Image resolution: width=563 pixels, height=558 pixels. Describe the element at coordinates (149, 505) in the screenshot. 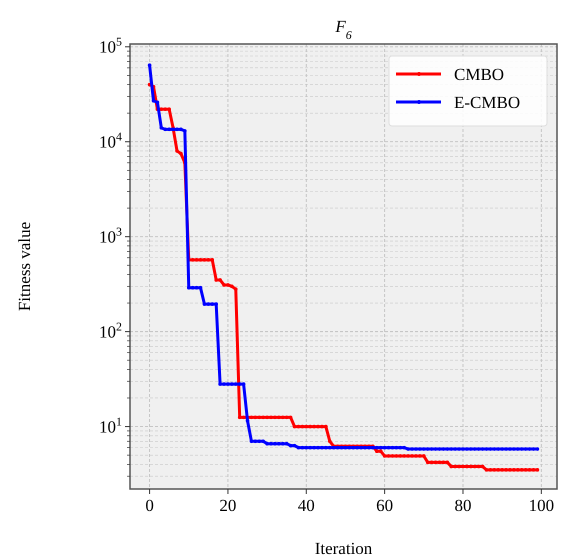

I see `x-tick-label: 0` at that location.